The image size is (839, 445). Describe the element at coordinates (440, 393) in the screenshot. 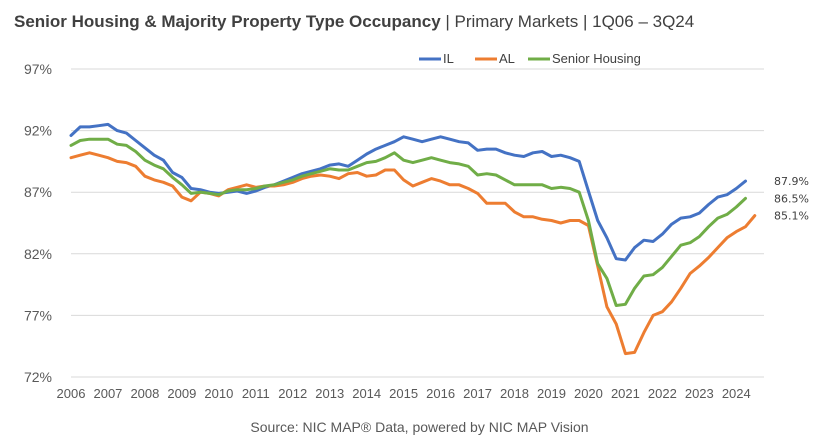

I see `x-tick-label: 2016` at that location.